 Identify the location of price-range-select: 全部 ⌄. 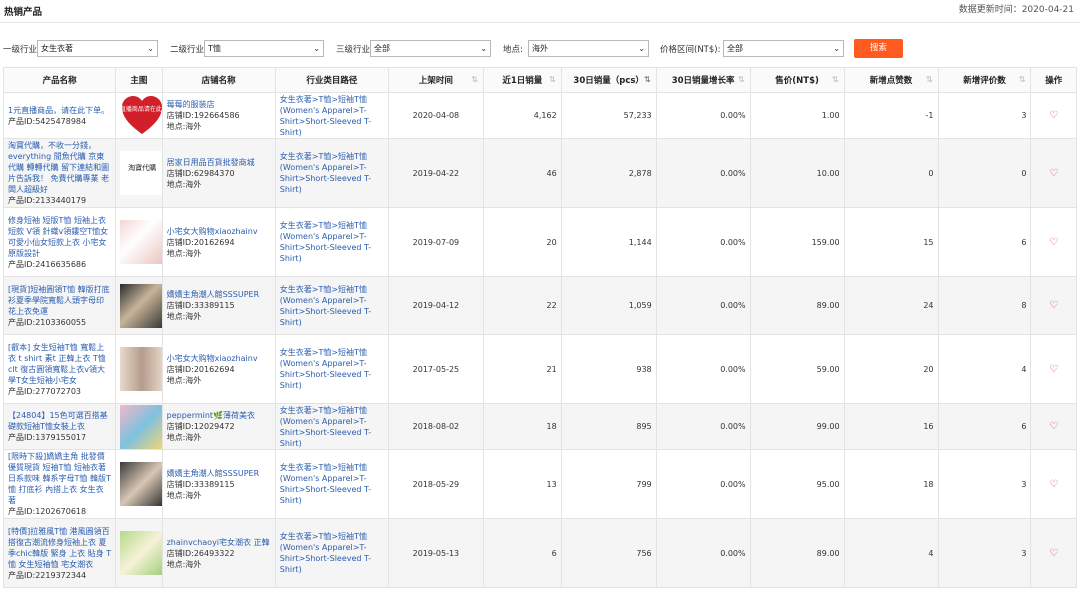
(783, 48).